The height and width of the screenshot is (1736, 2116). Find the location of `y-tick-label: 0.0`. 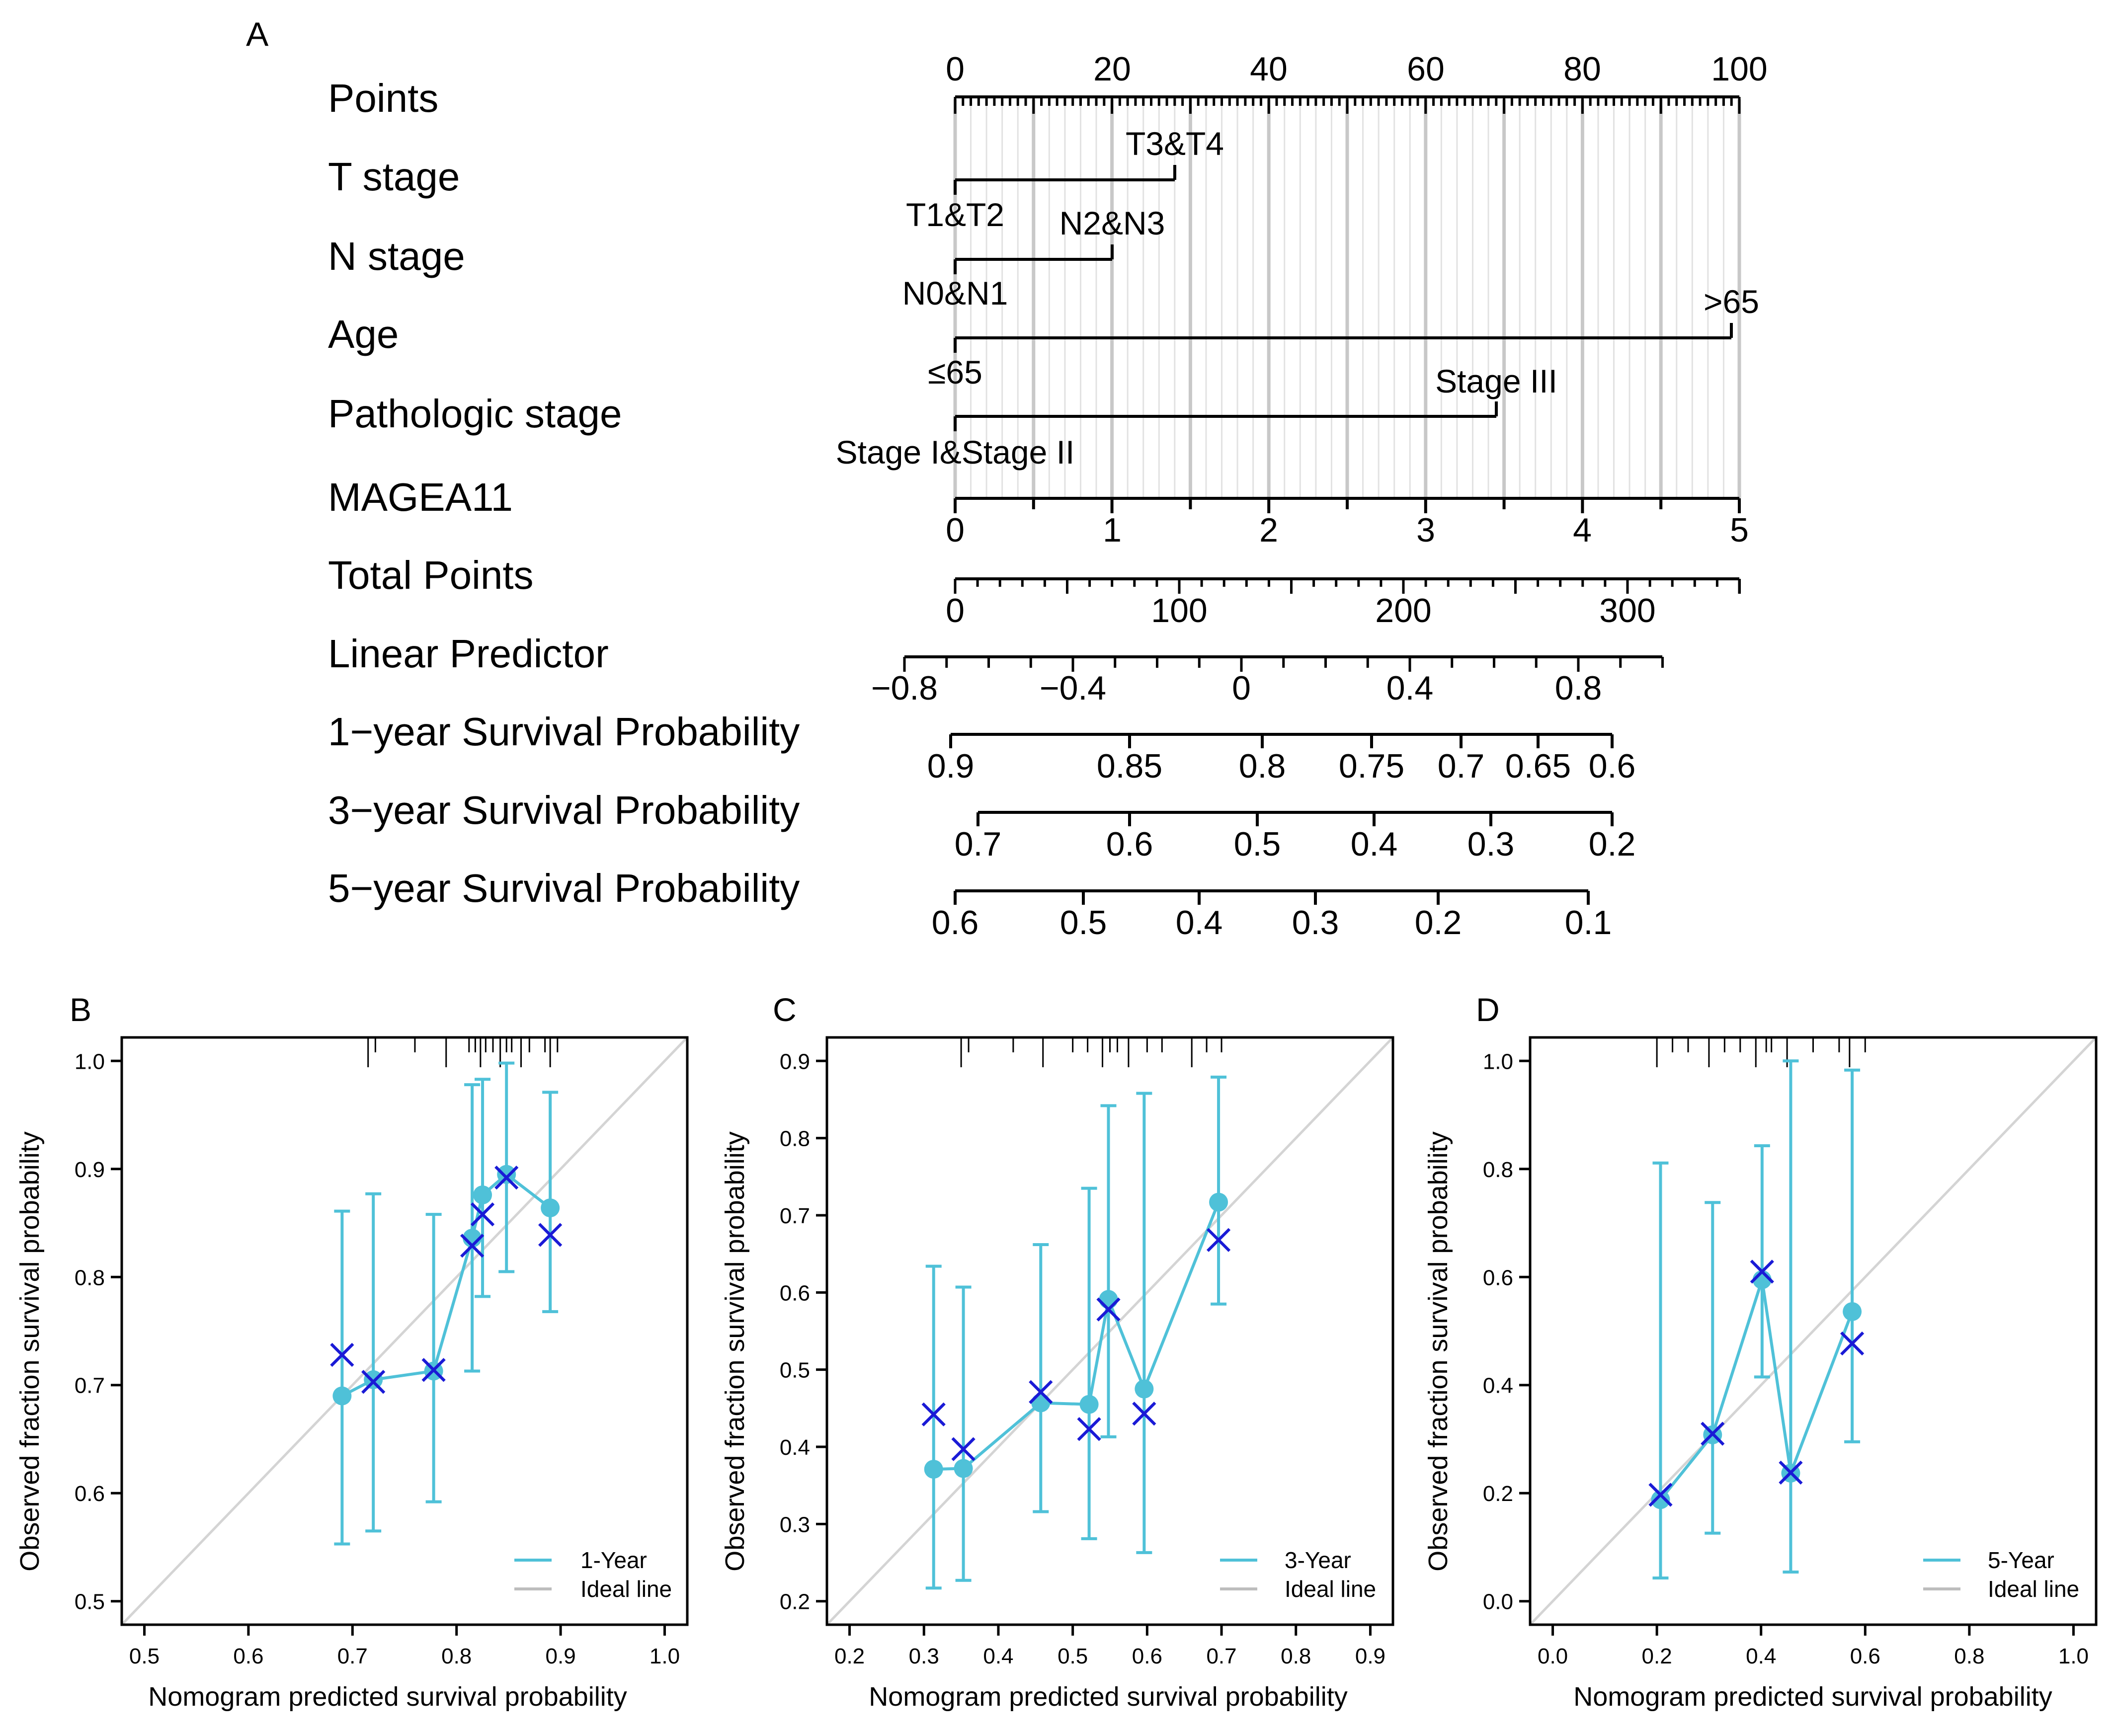

y-tick-label: 0.0 is located at coordinates (1498, 1602).